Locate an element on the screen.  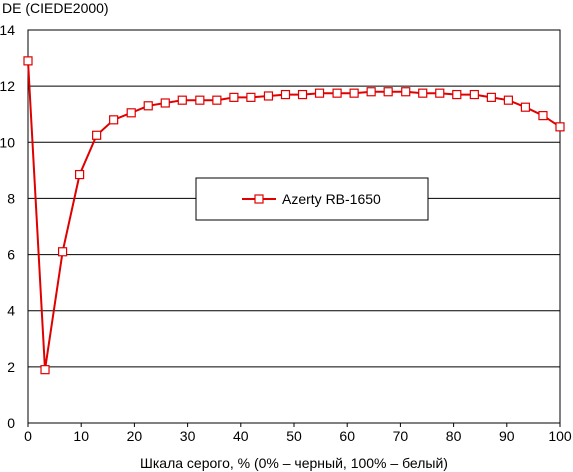
legend-box is located at coordinates (312, 199).